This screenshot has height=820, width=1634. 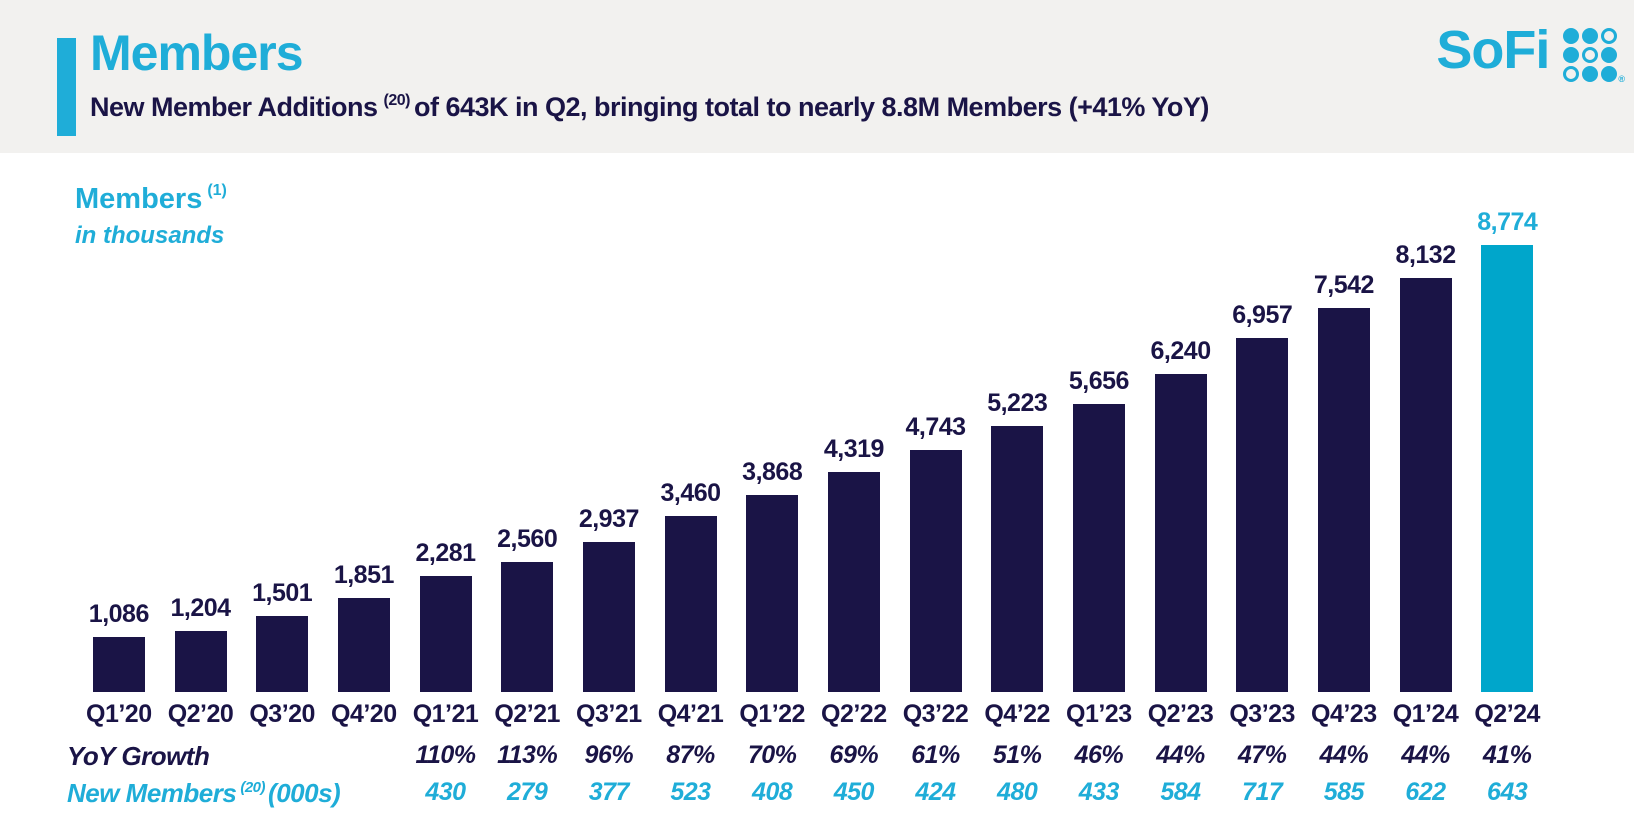 I want to click on chart-axis-title-text: Members, so click(x=139, y=199).